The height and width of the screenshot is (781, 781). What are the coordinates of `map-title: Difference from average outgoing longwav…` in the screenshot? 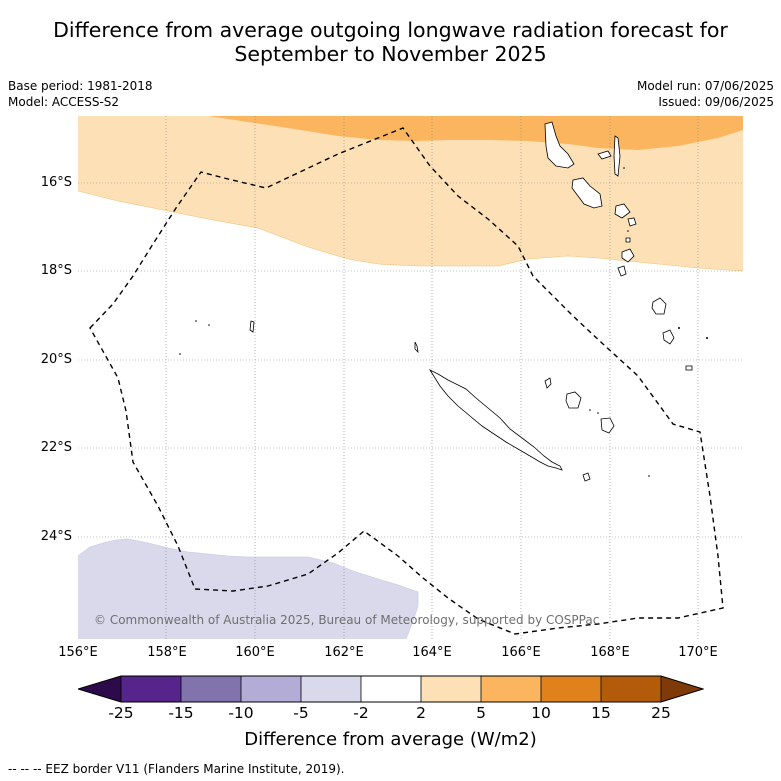 It's located at (390, 42).